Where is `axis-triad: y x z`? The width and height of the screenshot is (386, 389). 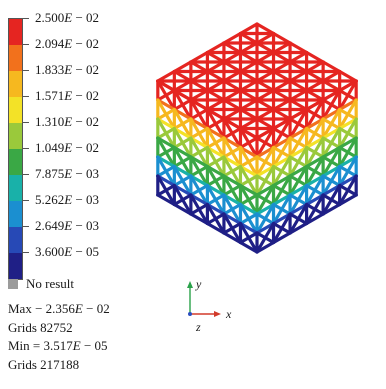 axis-triad: y x z is located at coordinates (209, 305).